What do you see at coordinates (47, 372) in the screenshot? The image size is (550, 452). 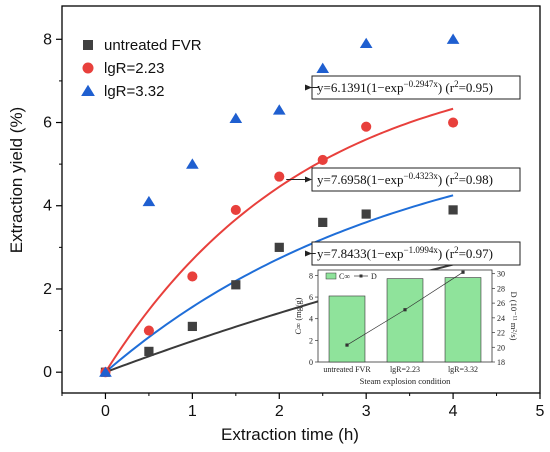 I see `y-tick-label: 0` at bounding box center [47, 372].